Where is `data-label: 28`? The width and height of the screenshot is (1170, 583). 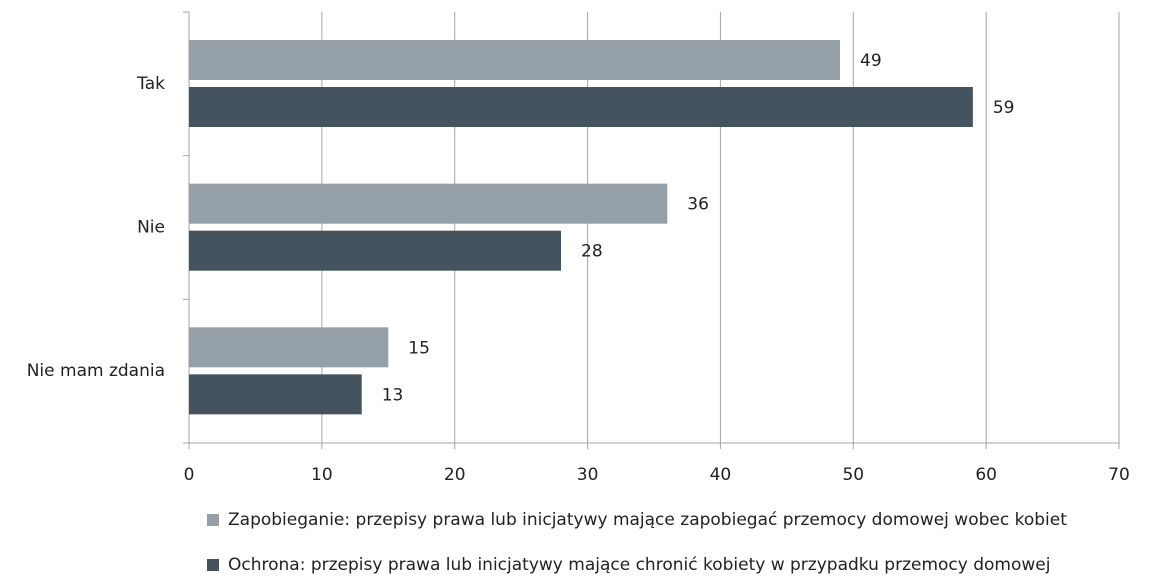 data-label: 28 is located at coordinates (592, 252).